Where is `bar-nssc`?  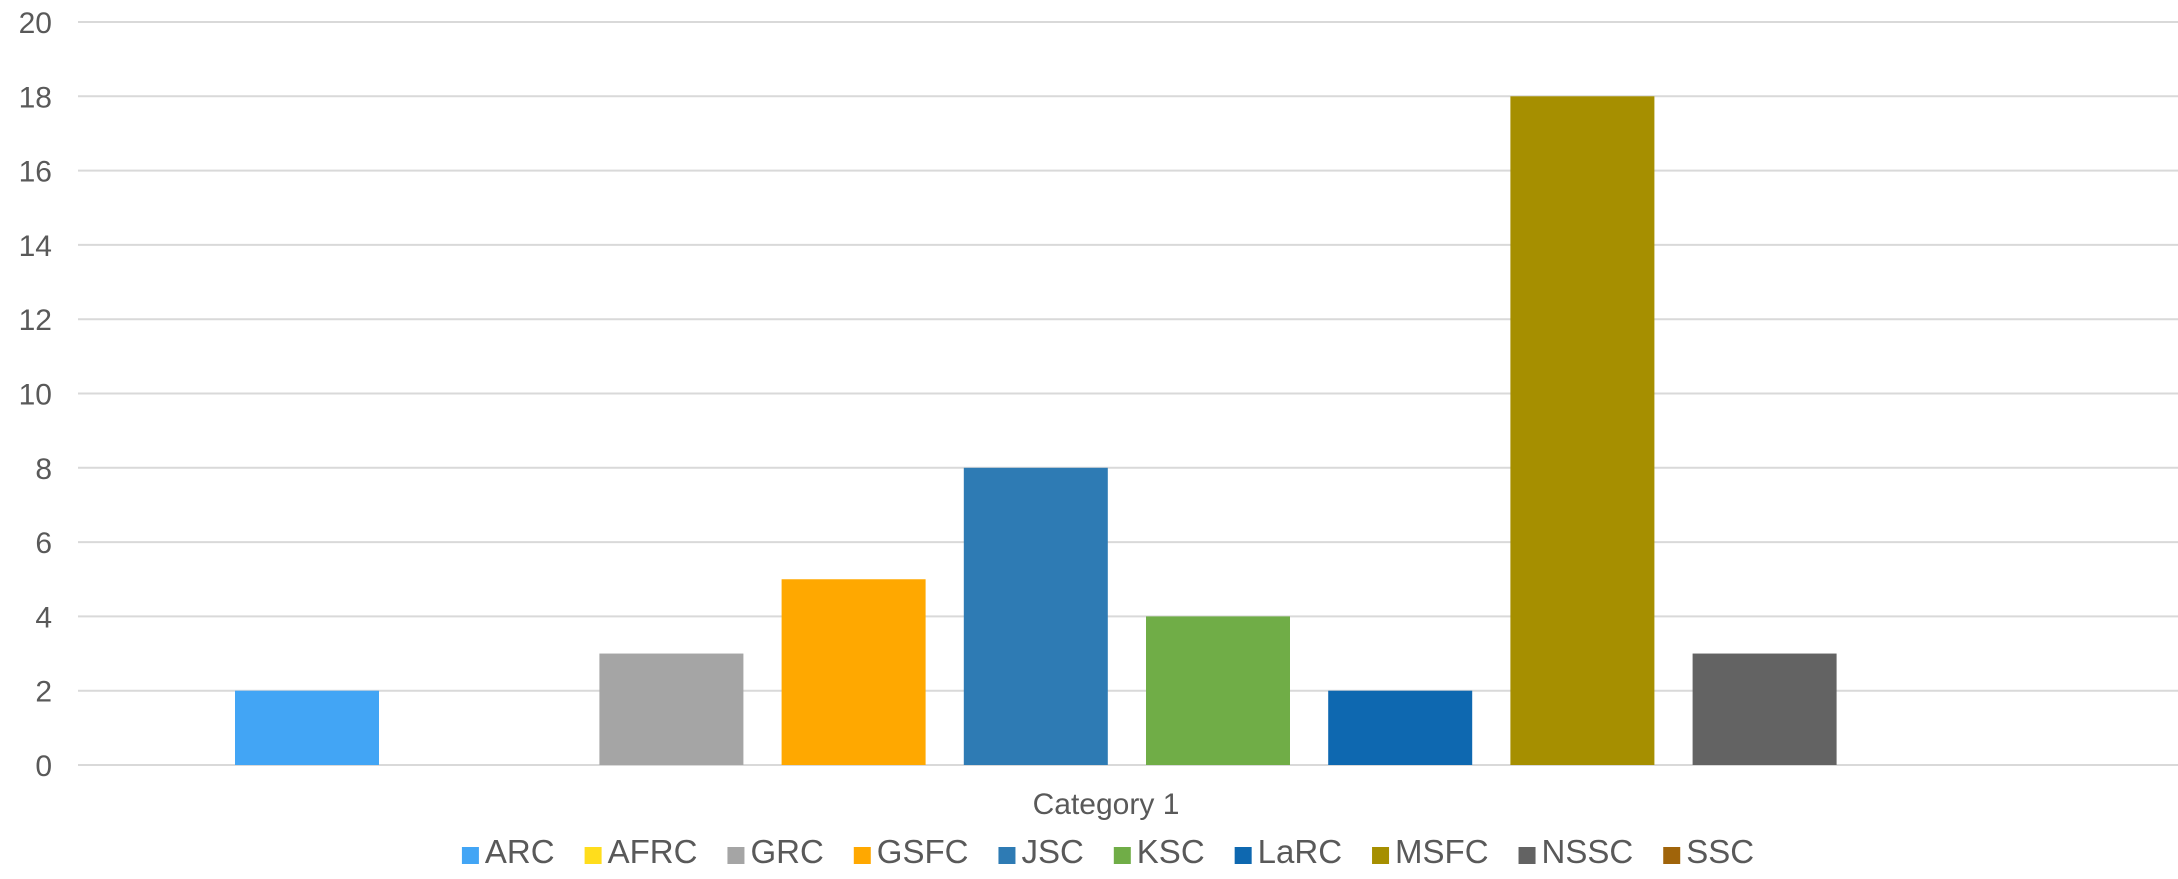
bar-nssc is located at coordinates (1764, 709).